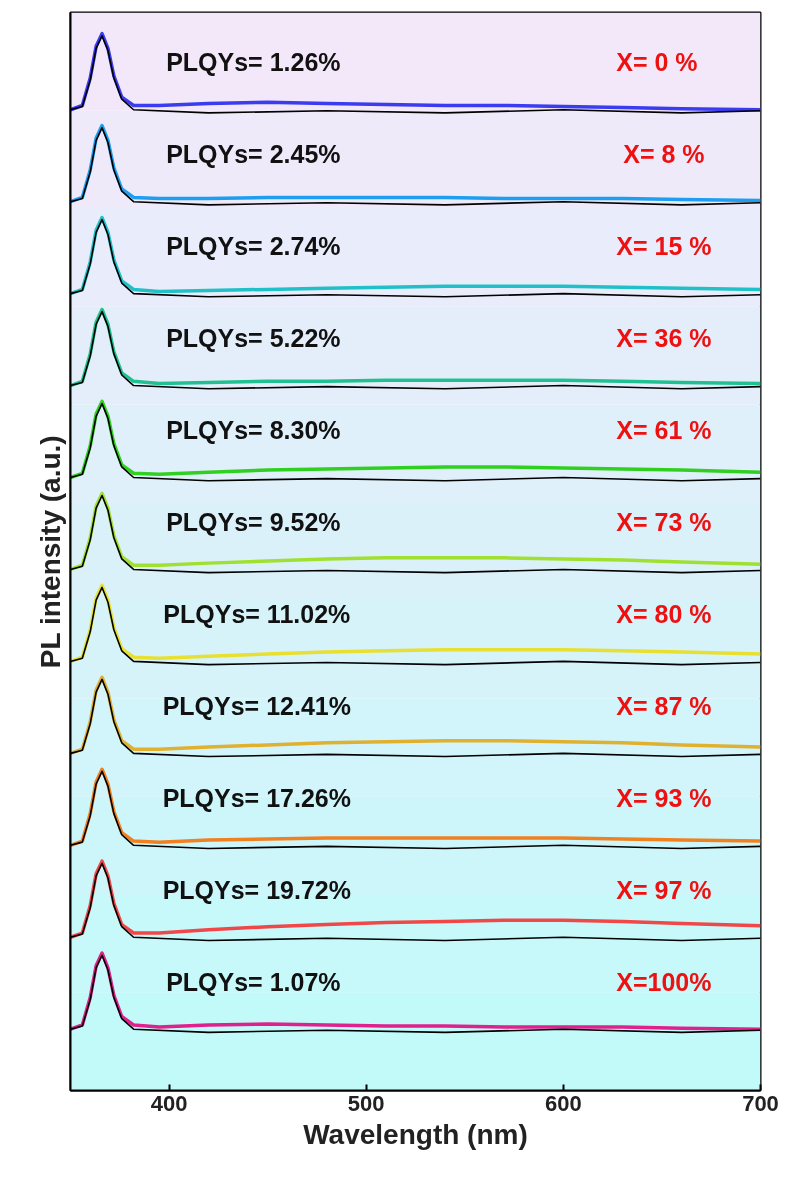 This screenshot has width=798, height=1182. What do you see at coordinates (664, 338) in the screenshot?
I see `annotation: X= 36 %` at bounding box center [664, 338].